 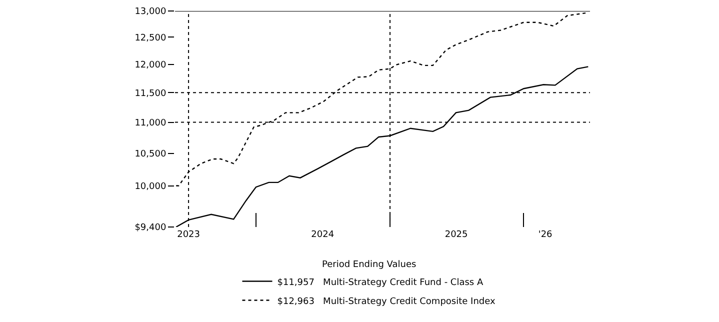 What do you see at coordinates (150, 228) in the screenshot?
I see `y-tick-label: $9,400` at bounding box center [150, 228].